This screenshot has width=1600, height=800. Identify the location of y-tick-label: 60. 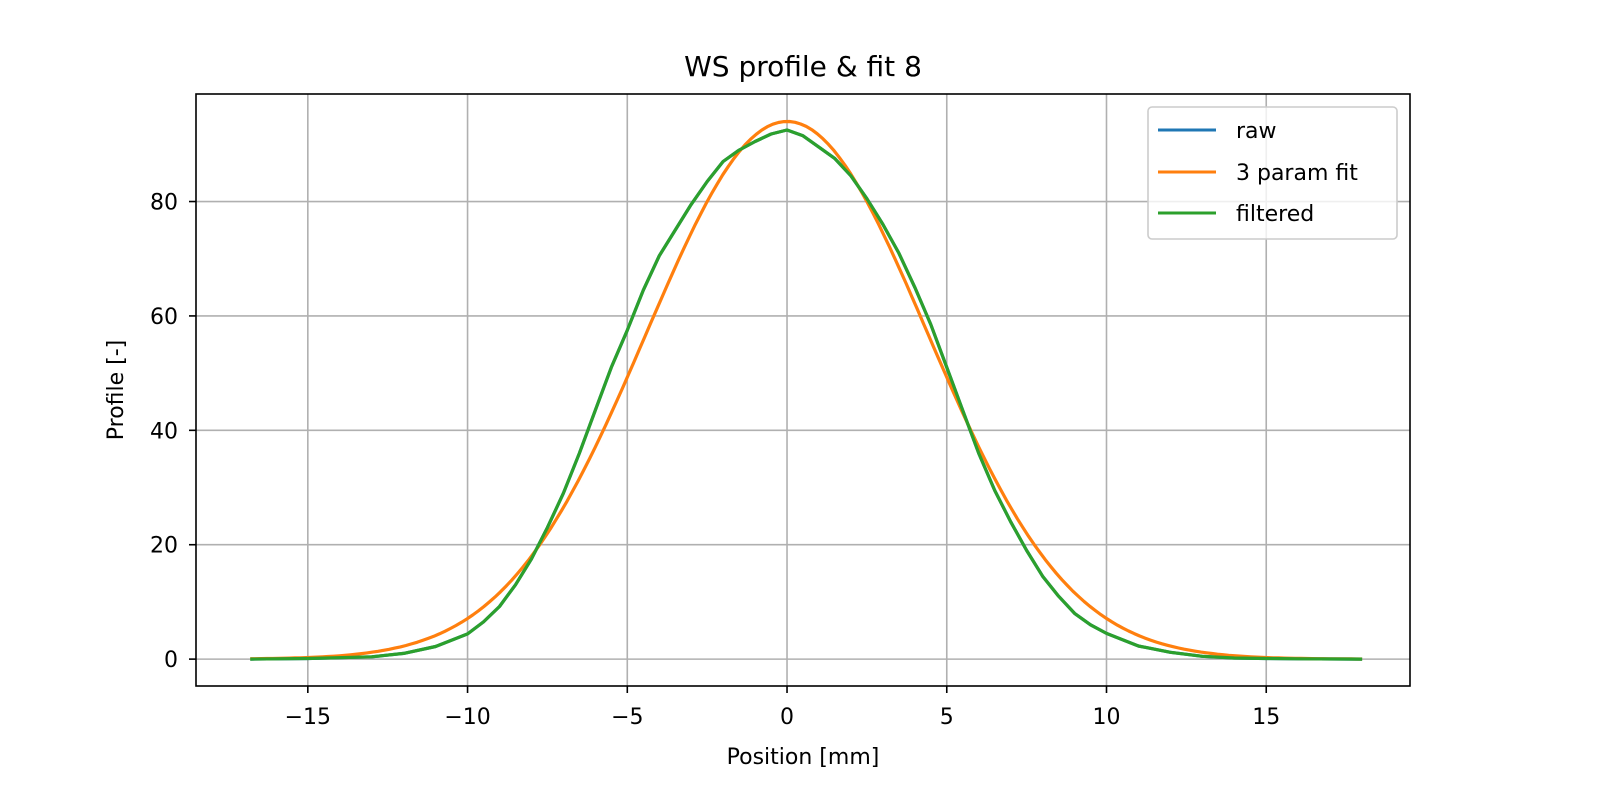
(164, 317).